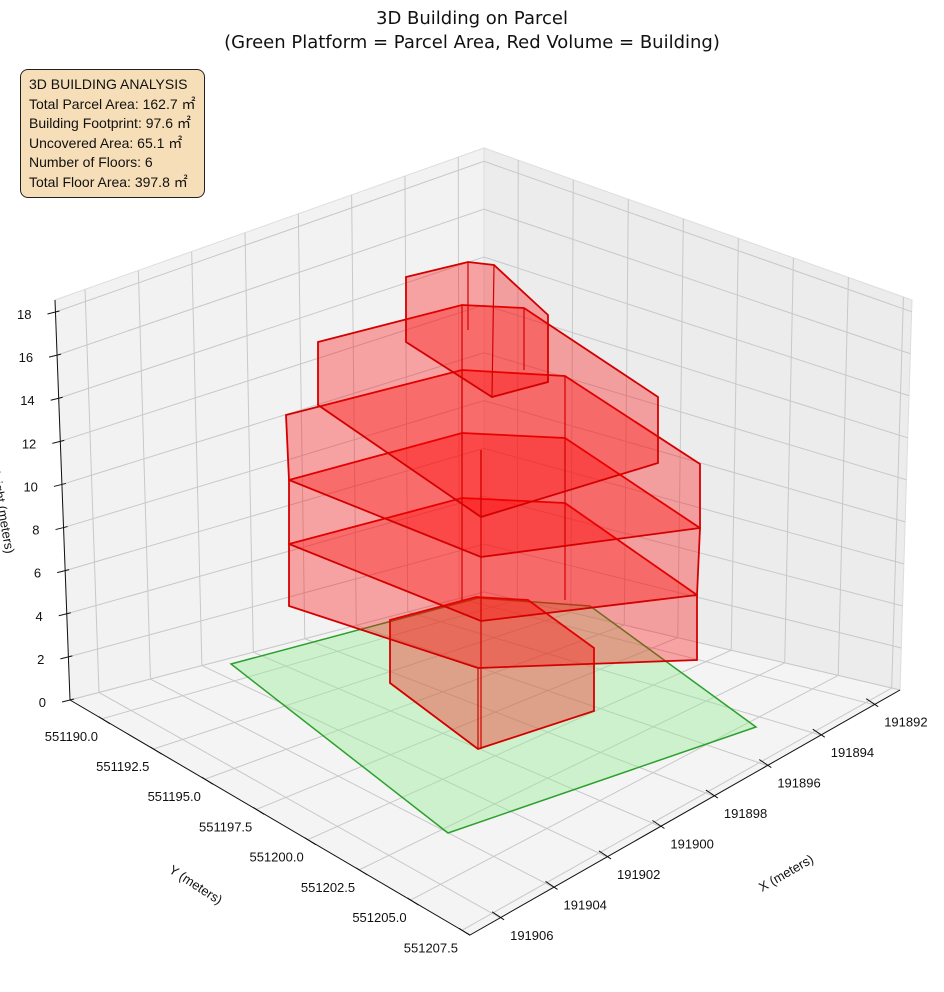 This screenshot has width=944, height=992. What do you see at coordinates (852, 752) in the screenshot?
I see `x-tick-label: 191894` at bounding box center [852, 752].